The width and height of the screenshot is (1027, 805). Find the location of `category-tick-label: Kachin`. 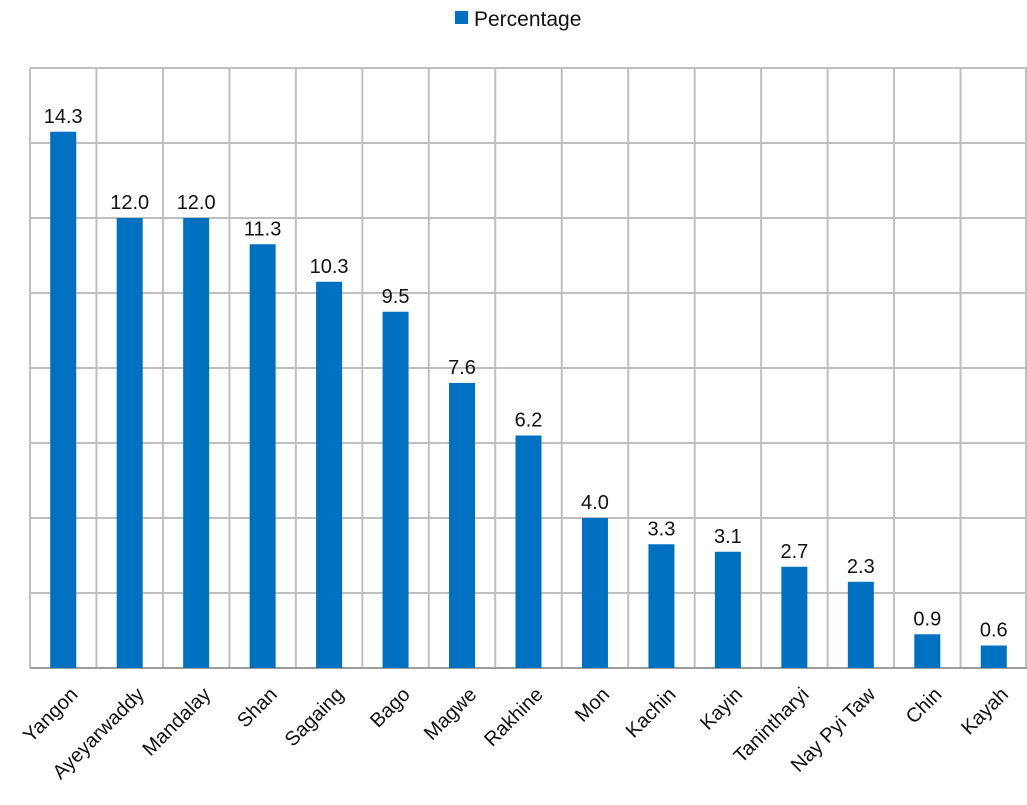

category-tick-label: Kachin is located at coordinates (651, 713).